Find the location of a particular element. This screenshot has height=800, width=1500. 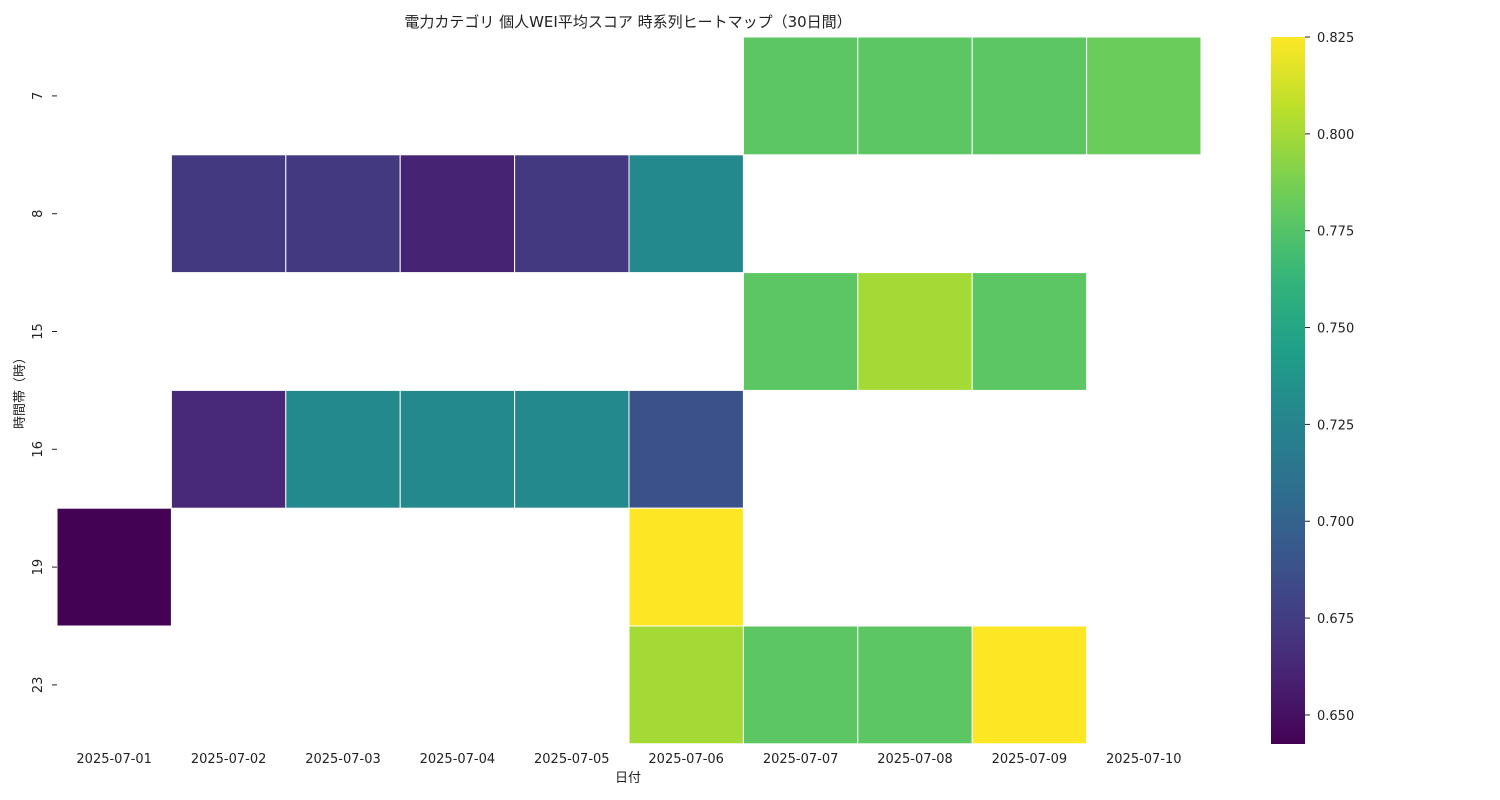

y-tick-label: 8 is located at coordinates (38, 214).